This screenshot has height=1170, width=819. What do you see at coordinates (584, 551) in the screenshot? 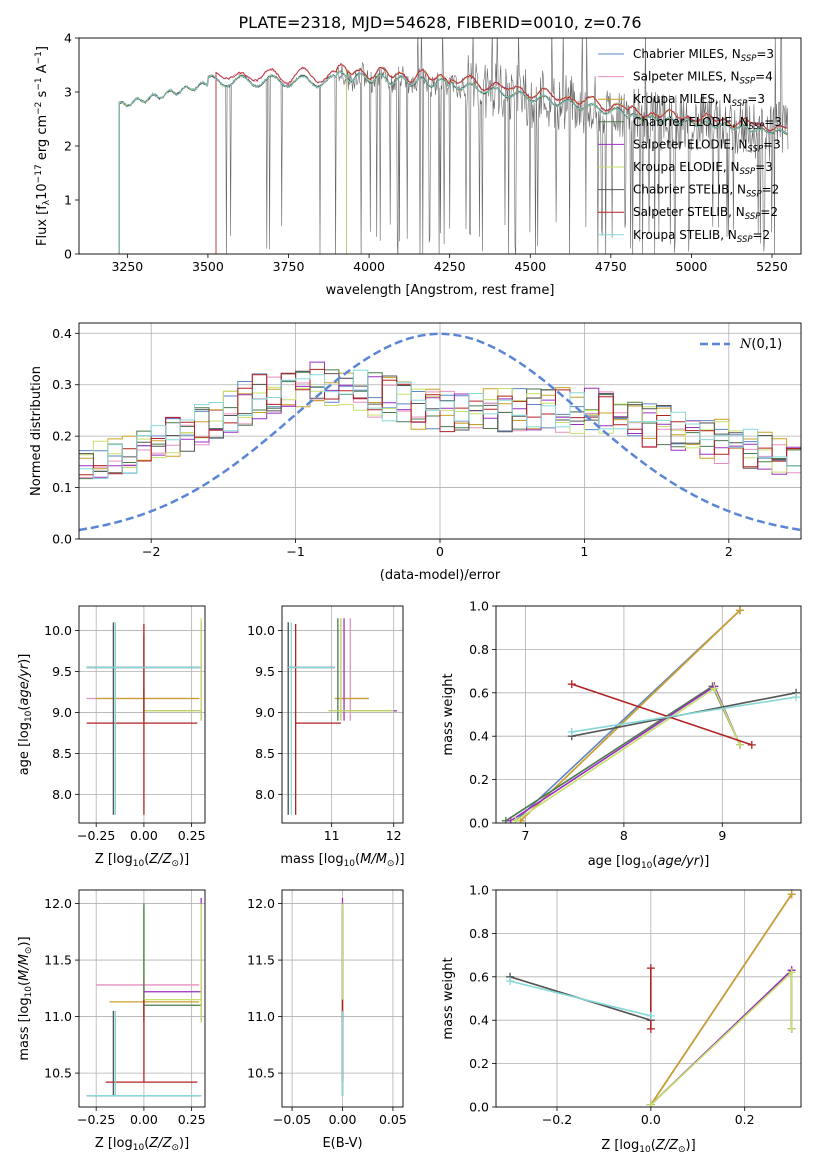
I see `x-tick-label: 1` at bounding box center [584, 551].